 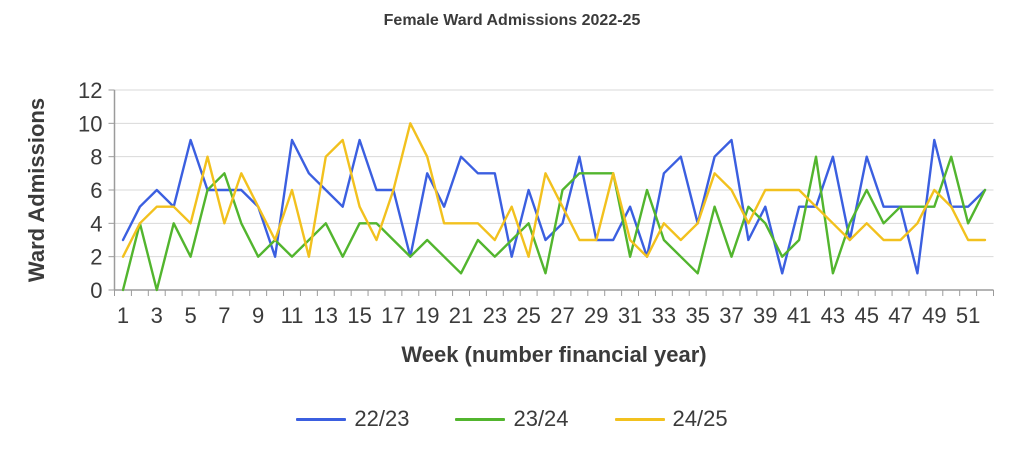 What do you see at coordinates (495, 315) in the screenshot?
I see `x-tick-label: 23` at bounding box center [495, 315].